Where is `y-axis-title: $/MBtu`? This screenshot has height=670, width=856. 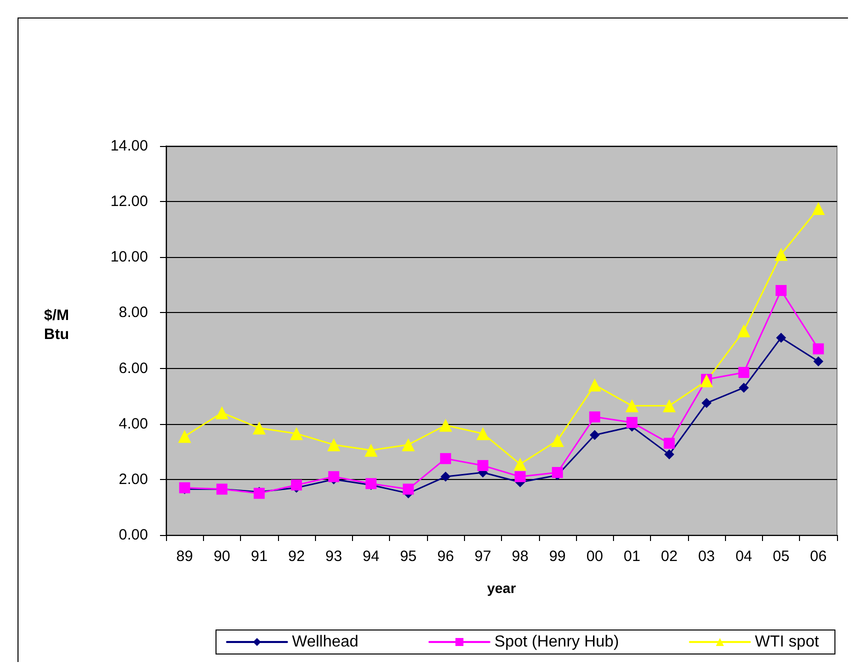 y-axis-title: $/MBtu is located at coordinates (57, 325).